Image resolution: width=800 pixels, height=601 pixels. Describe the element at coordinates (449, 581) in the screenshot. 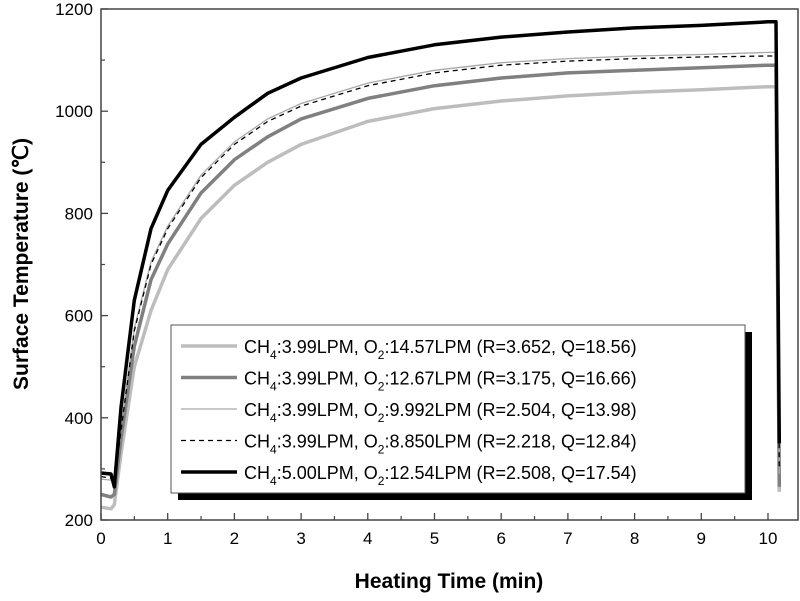

I see `x-axis-label: Heating Time (min)` at that location.